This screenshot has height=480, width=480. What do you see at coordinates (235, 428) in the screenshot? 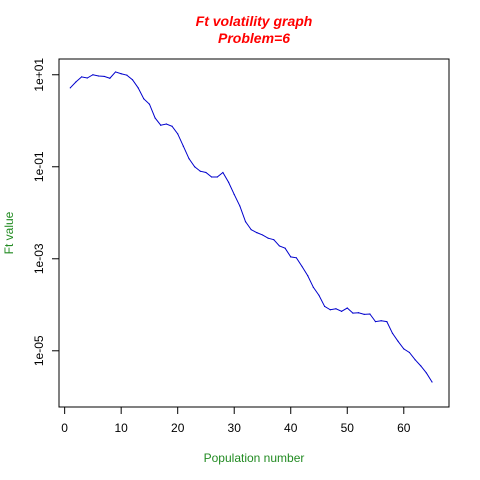
I see `x-tick-label: 30` at bounding box center [235, 428].